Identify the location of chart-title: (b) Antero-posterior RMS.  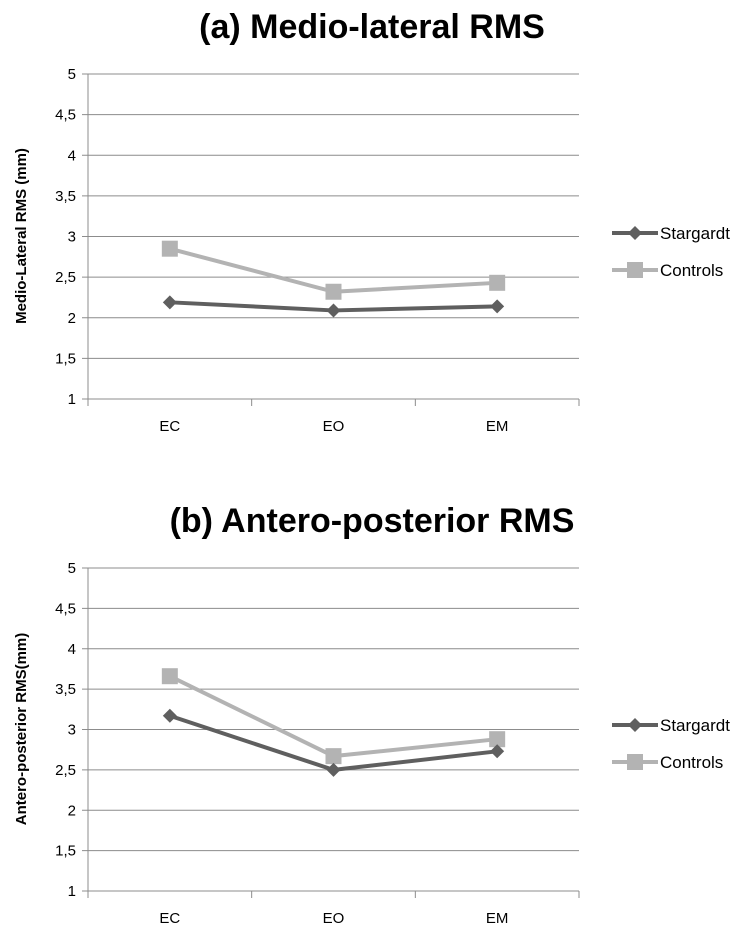
(372, 521).